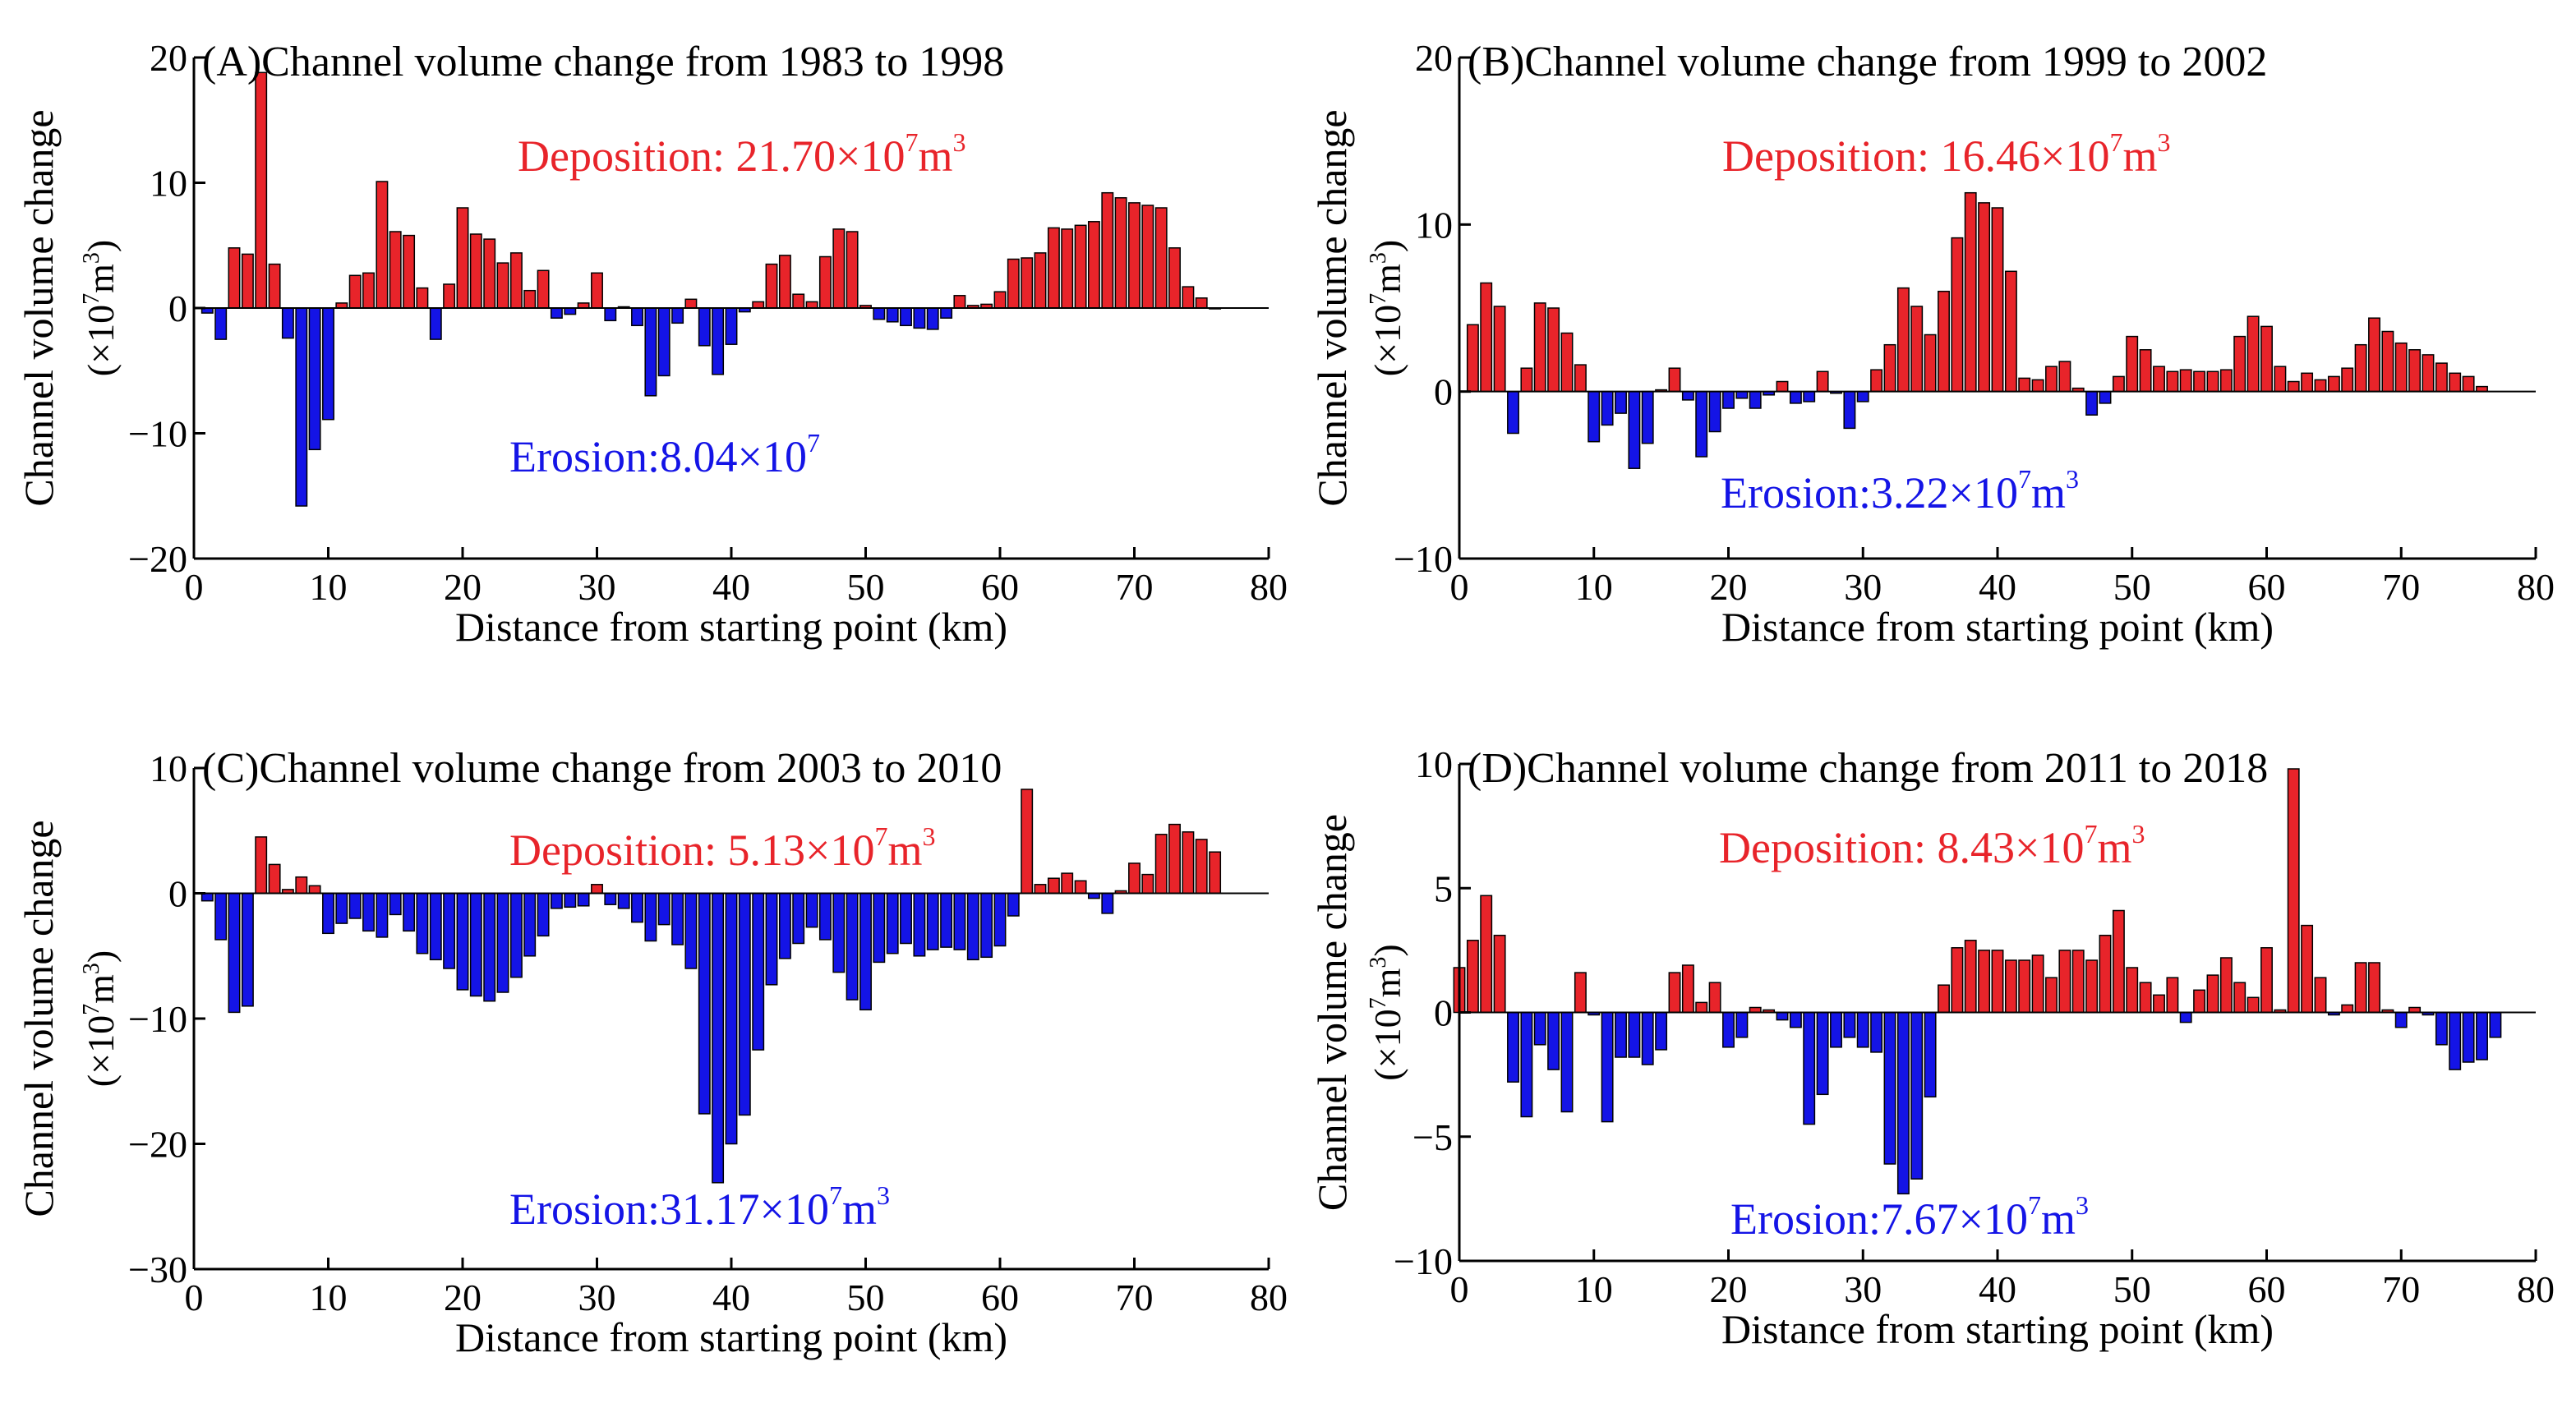 This screenshot has width=2576, height=1403. Describe the element at coordinates (157, 1145) in the screenshot. I see `y-tick-label: −20` at that location.